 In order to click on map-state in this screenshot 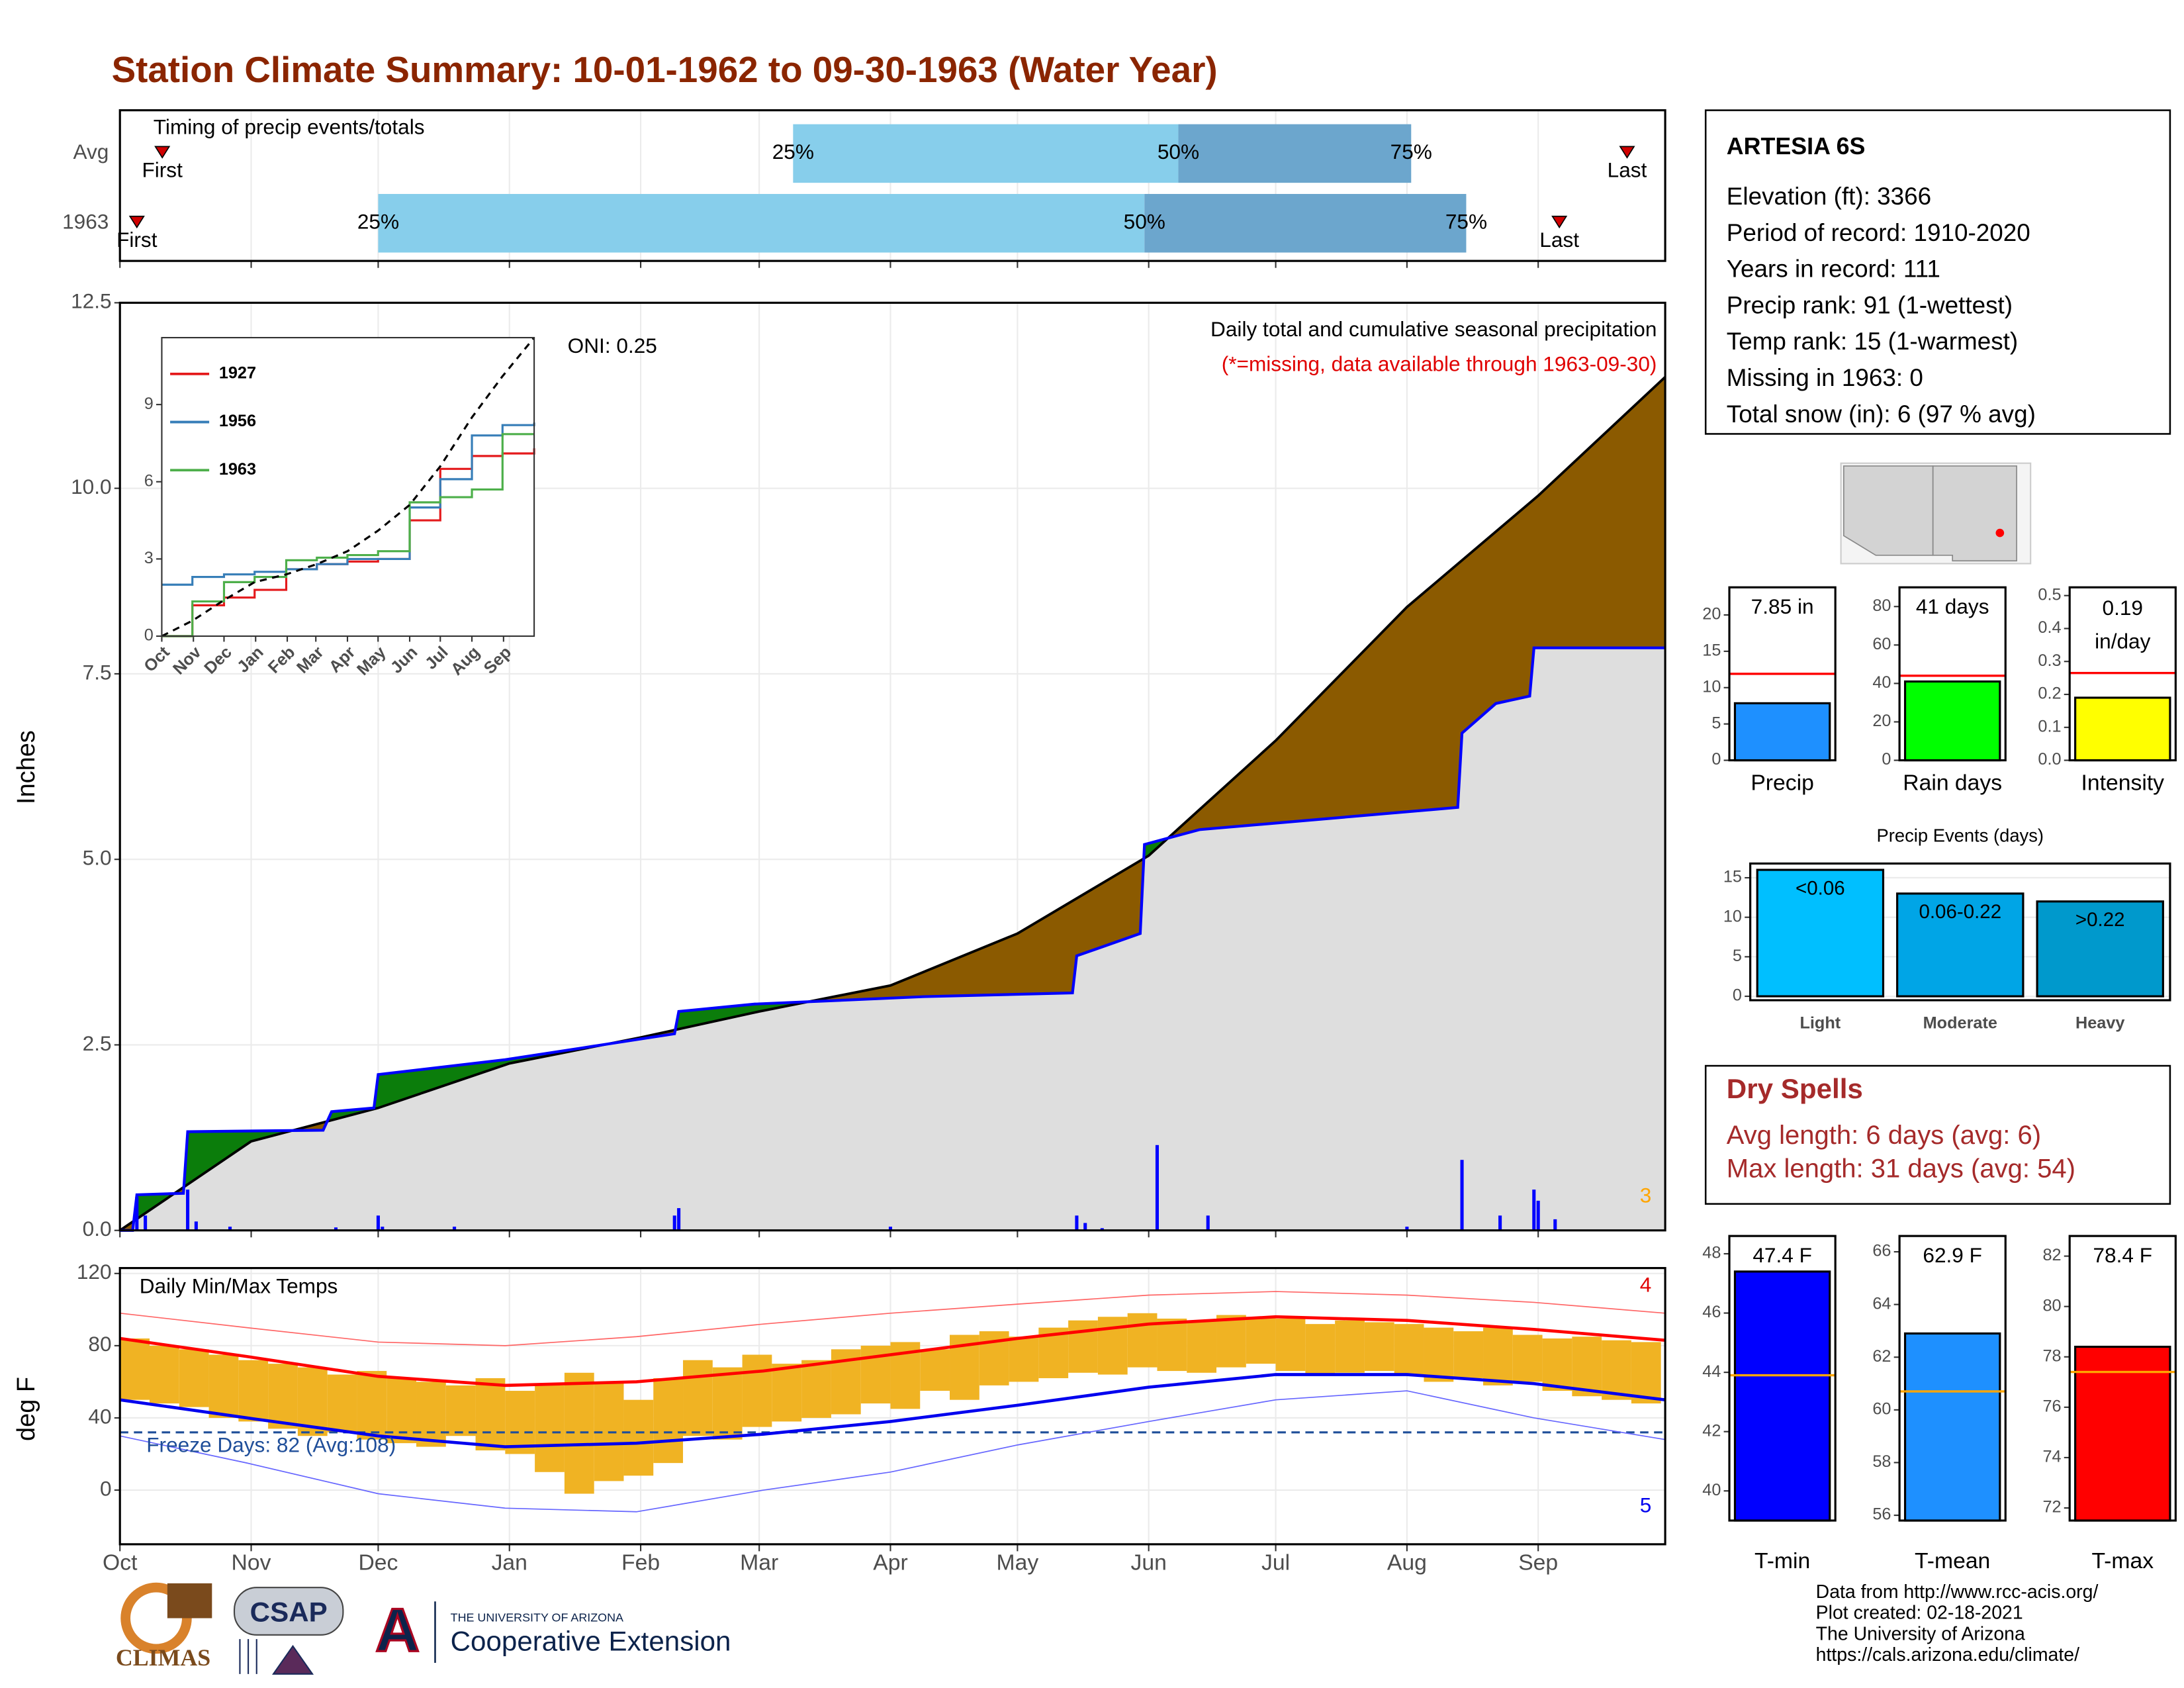, I will do `click(1974, 513)`.